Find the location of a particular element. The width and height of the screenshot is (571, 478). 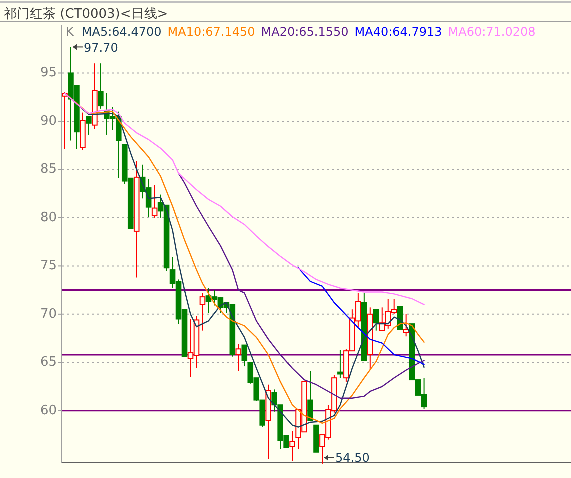

ytick: 70 is located at coordinates (48, 314).